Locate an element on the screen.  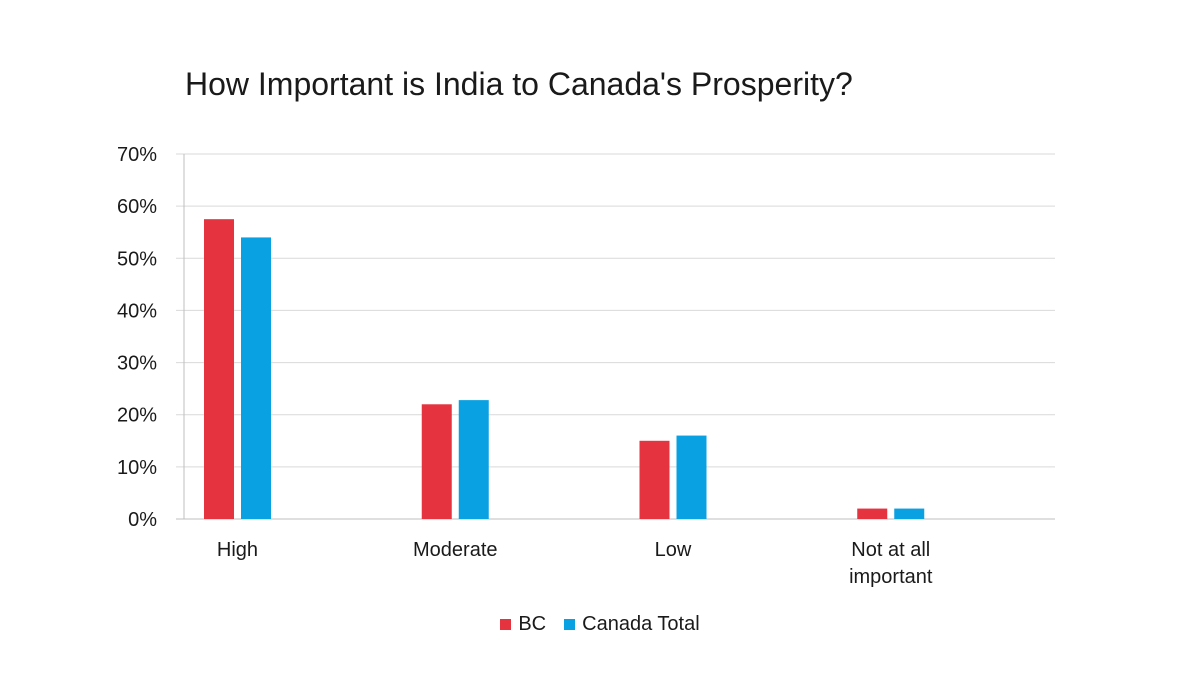
legend-item-canada-total: Canada Total is located at coordinates (632, 624).